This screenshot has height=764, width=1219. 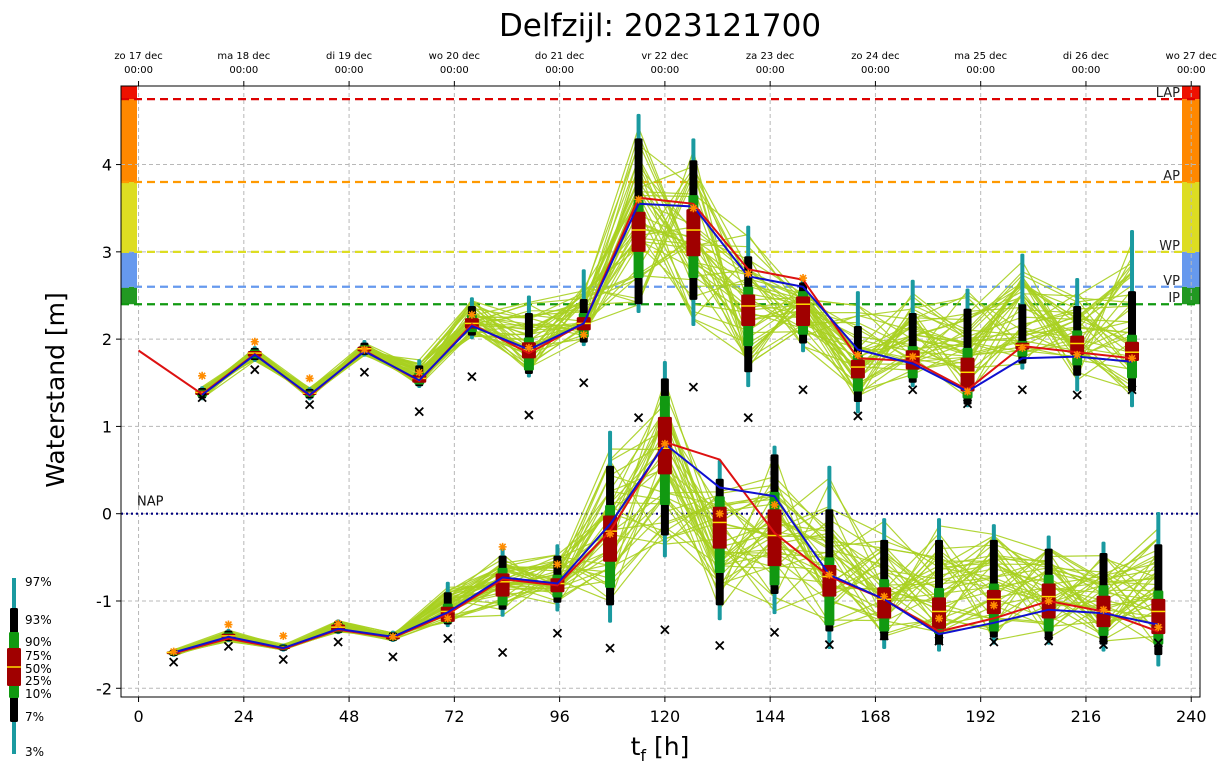 I want to click on y-tick-label: -2, so click(x=104, y=688).